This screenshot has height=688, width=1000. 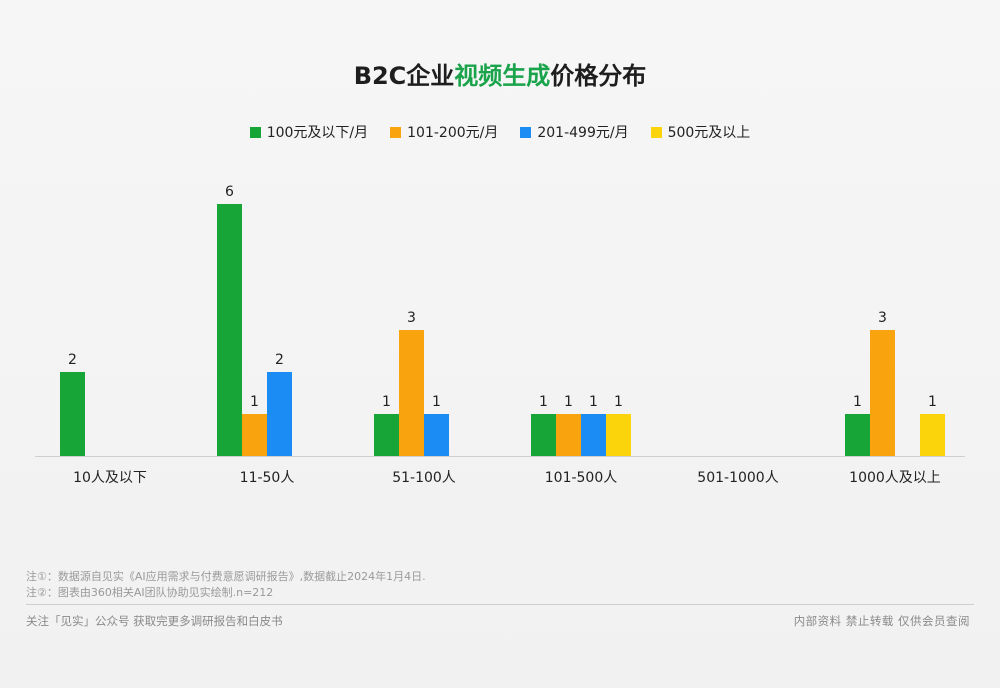 What do you see at coordinates (895, 478) in the screenshot?
I see `x-tick-label: 1000人及以上` at bounding box center [895, 478].